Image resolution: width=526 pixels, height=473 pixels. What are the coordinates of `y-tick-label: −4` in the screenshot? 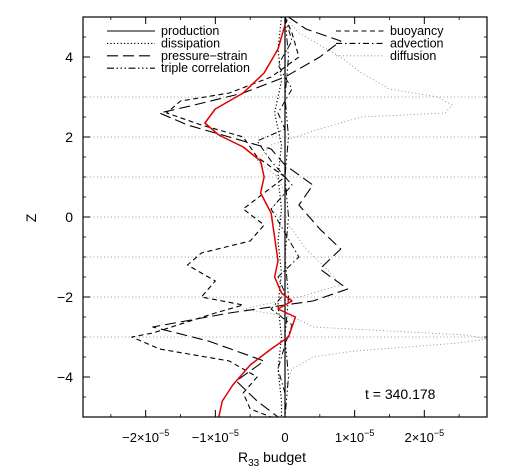 It's located at (65, 377).